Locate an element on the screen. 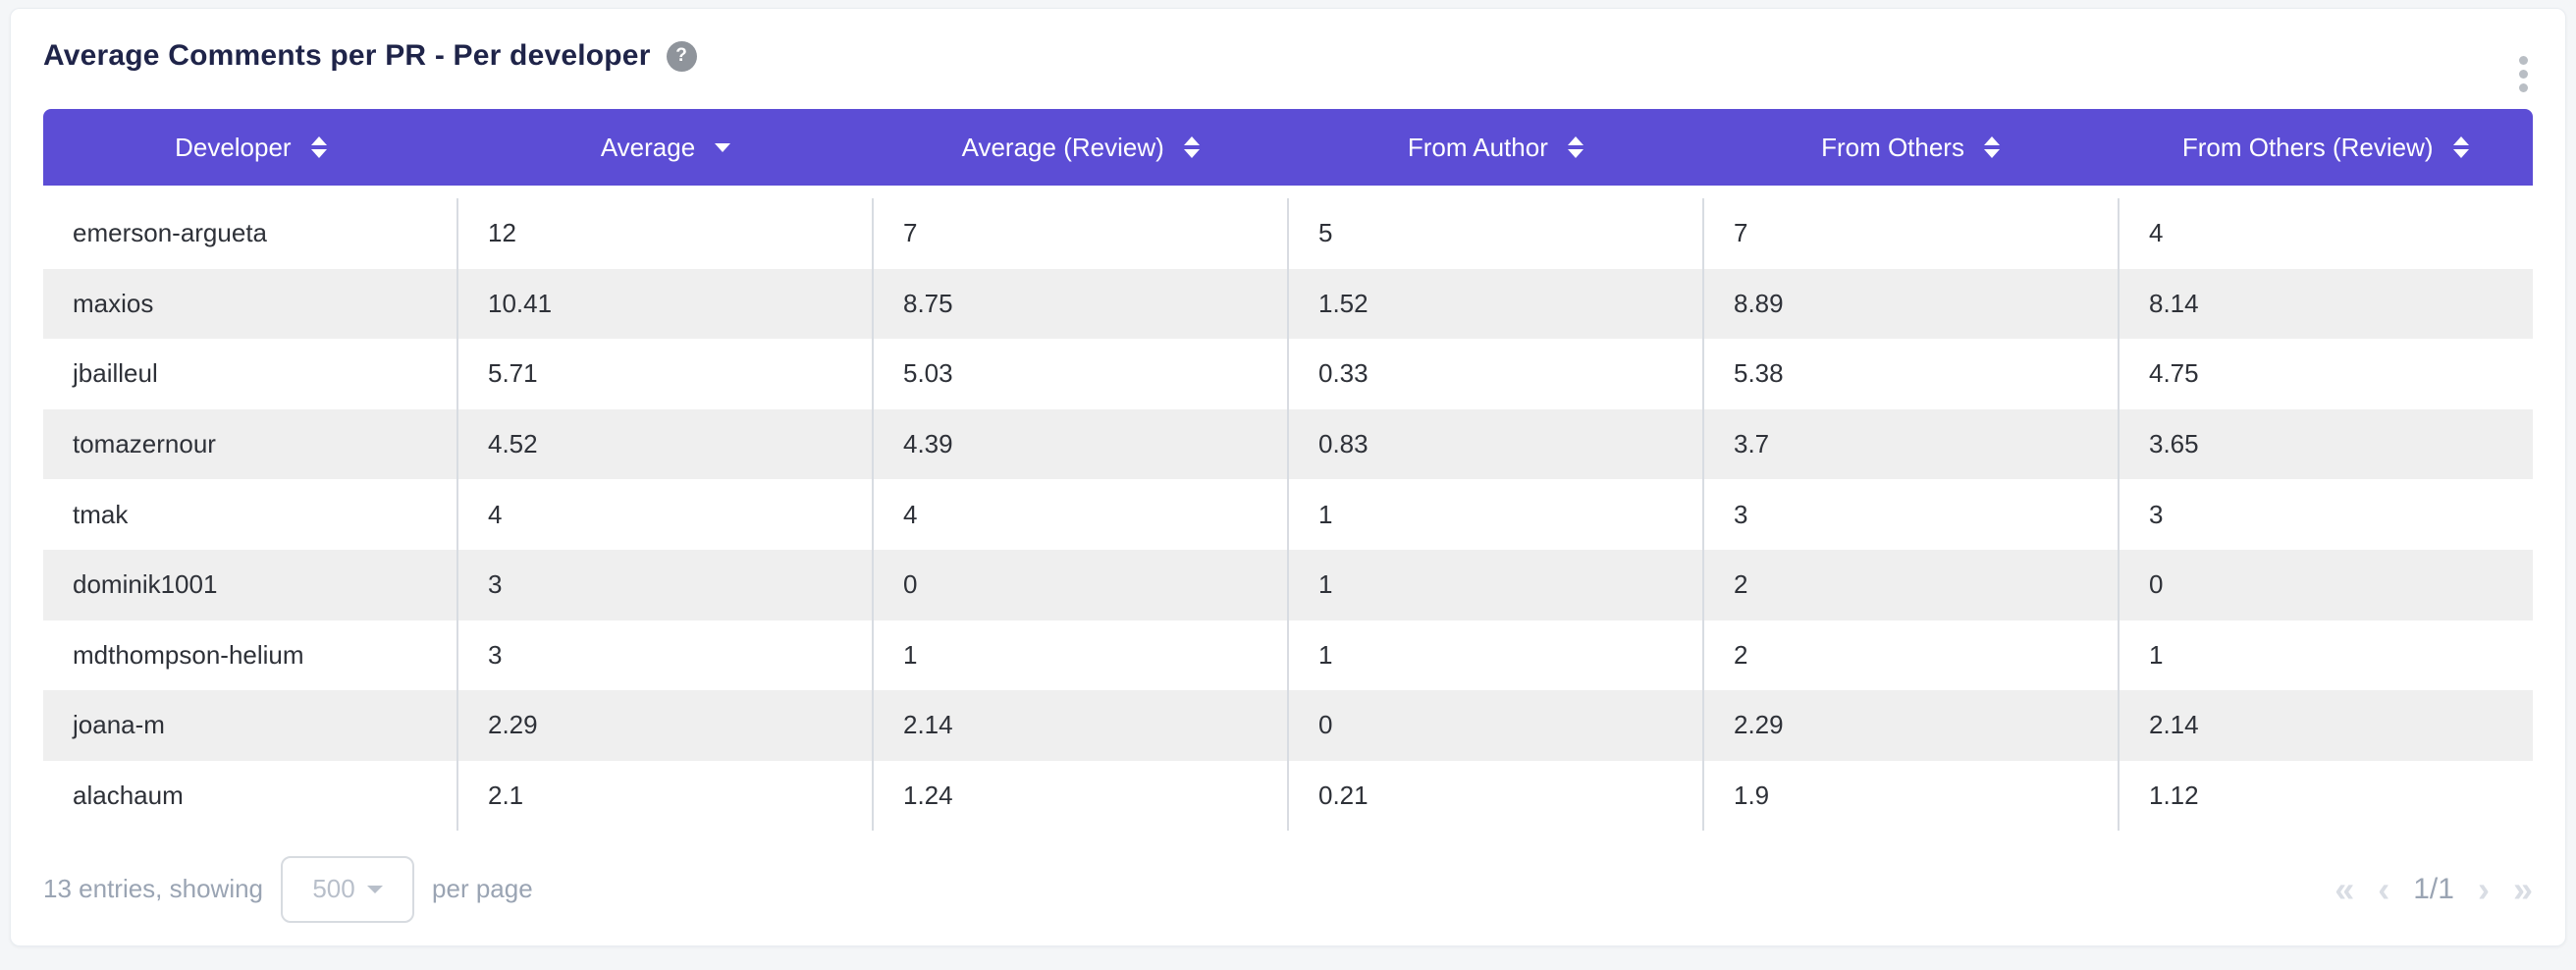 This screenshot has height=970, width=2576. cell-from-others-review: 3 is located at coordinates (2325, 514).